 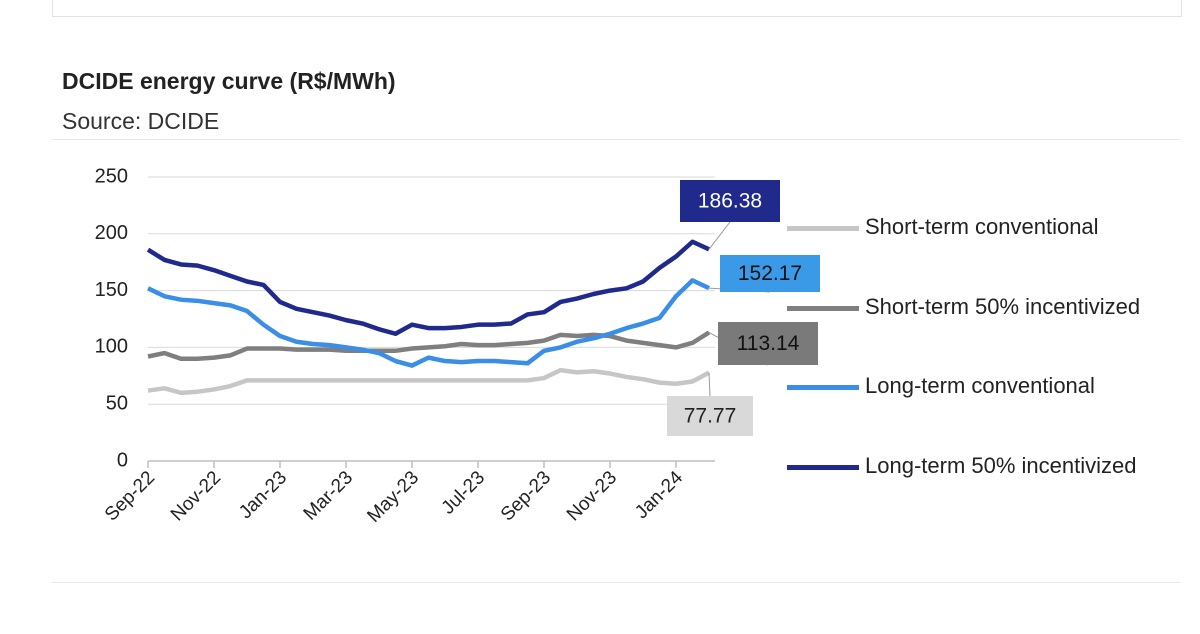 I want to click on legend-item: Short-term conventional, so click(x=976, y=228).